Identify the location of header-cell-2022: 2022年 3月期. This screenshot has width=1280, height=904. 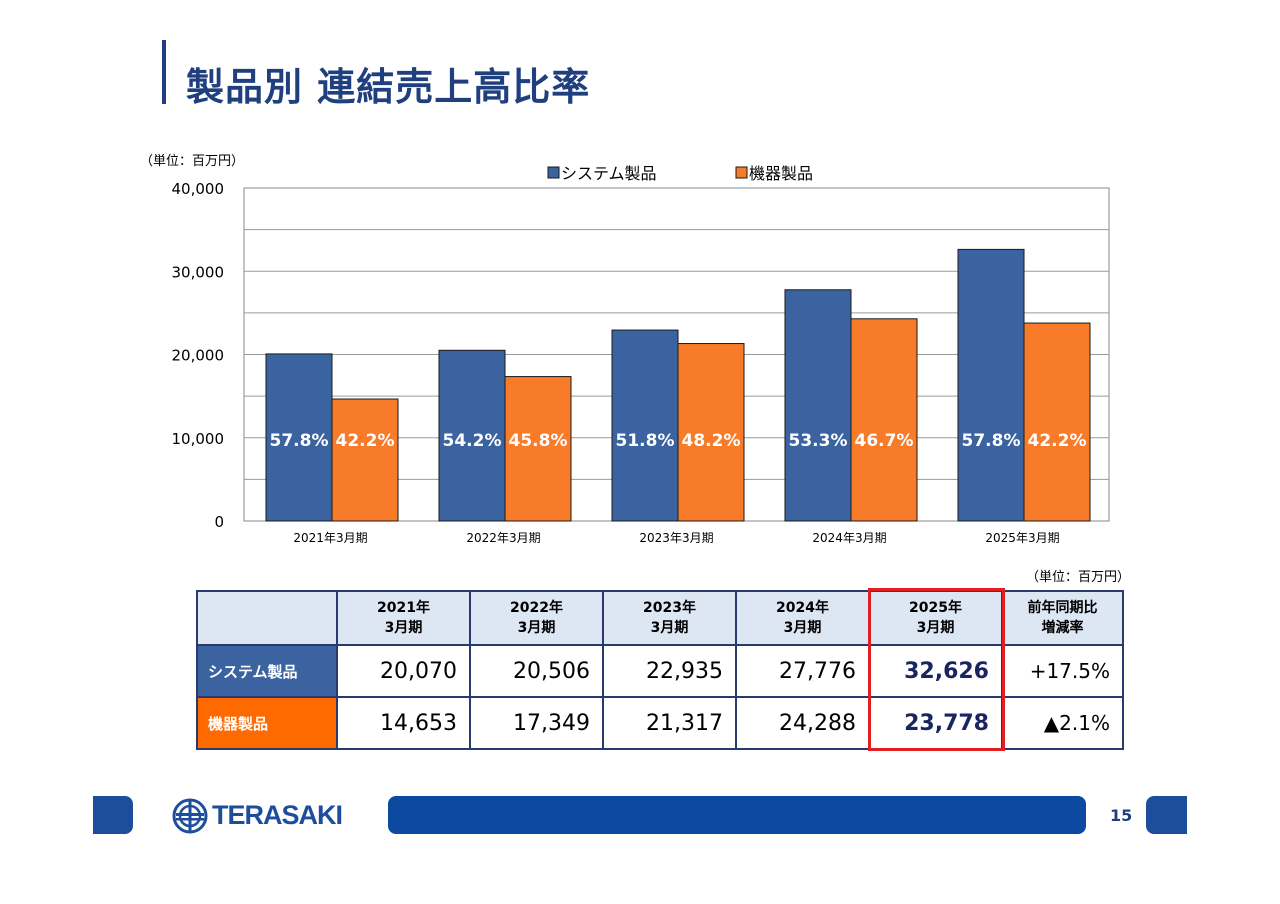
(536, 618).